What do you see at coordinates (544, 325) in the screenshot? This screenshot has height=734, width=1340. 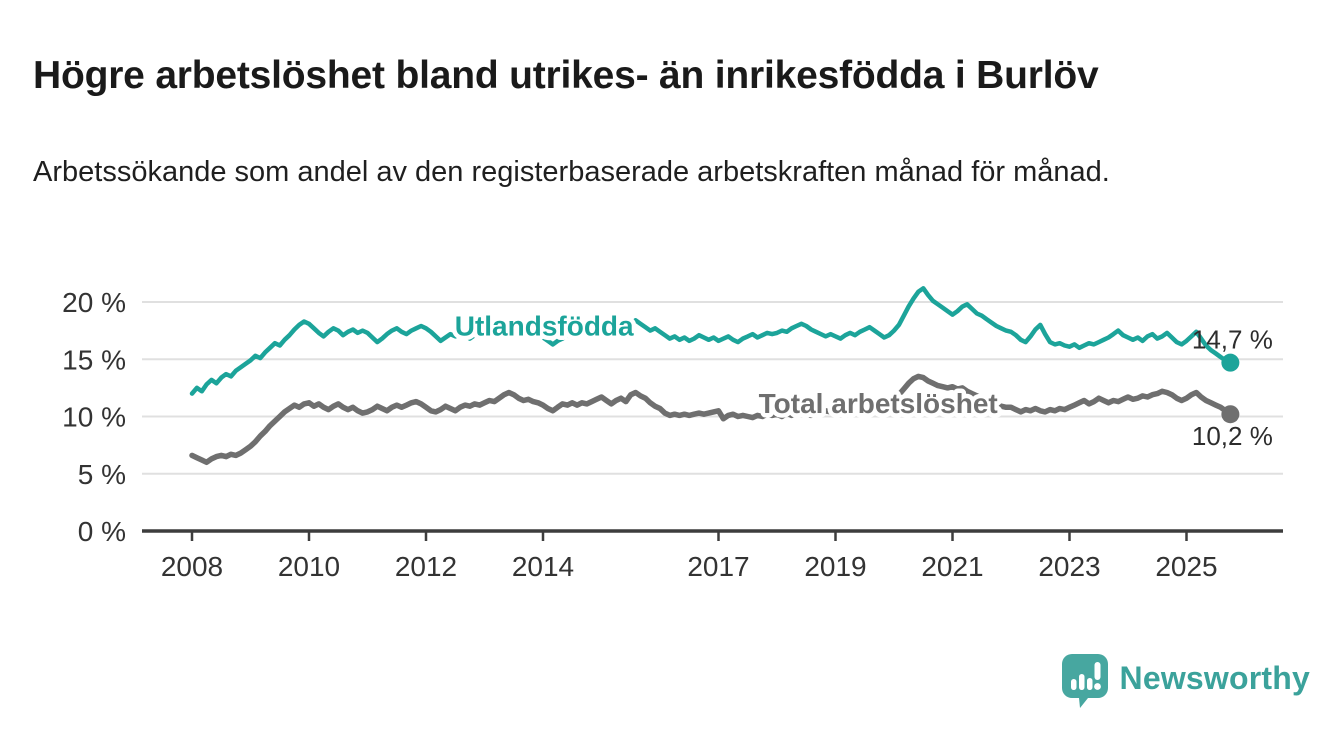 I see `series-label-utlandsfodda: Utlandsfödda` at bounding box center [544, 325].